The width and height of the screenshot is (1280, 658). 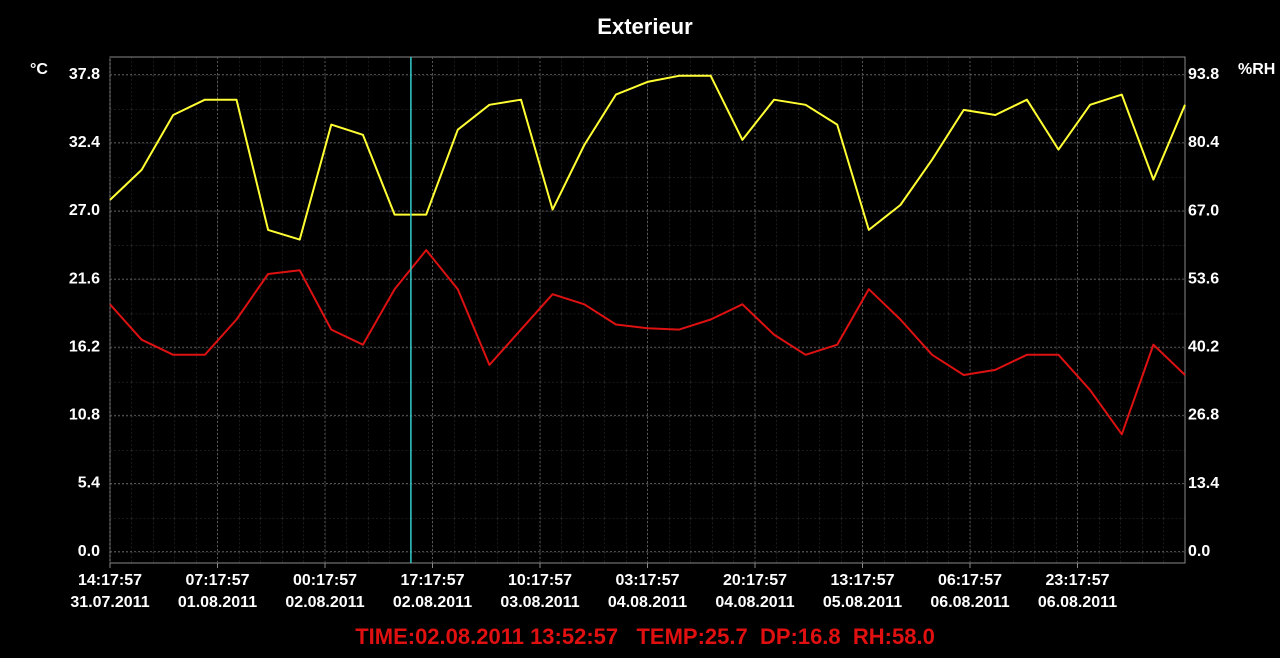 What do you see at coordinates (84, 346) in the screenshot?
I see `y-tick-label: 16.2` at bounding box center [84, 346].